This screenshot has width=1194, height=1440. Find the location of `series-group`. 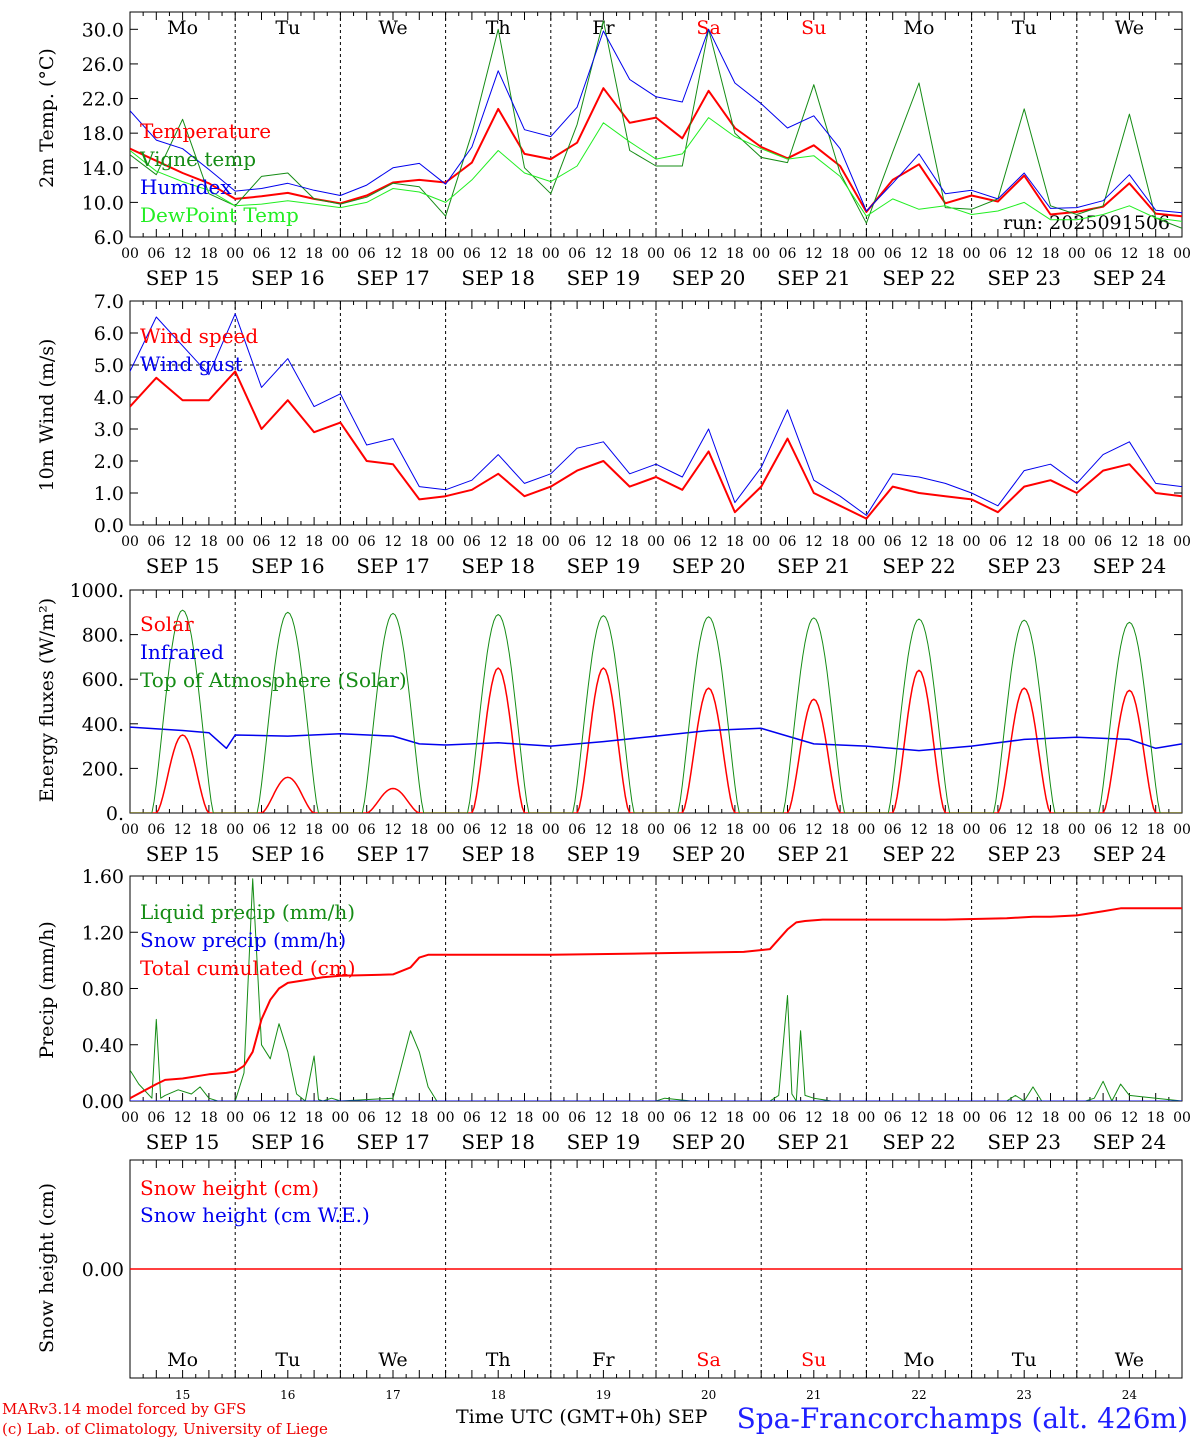

series-group is located at coordinates (656, 124).